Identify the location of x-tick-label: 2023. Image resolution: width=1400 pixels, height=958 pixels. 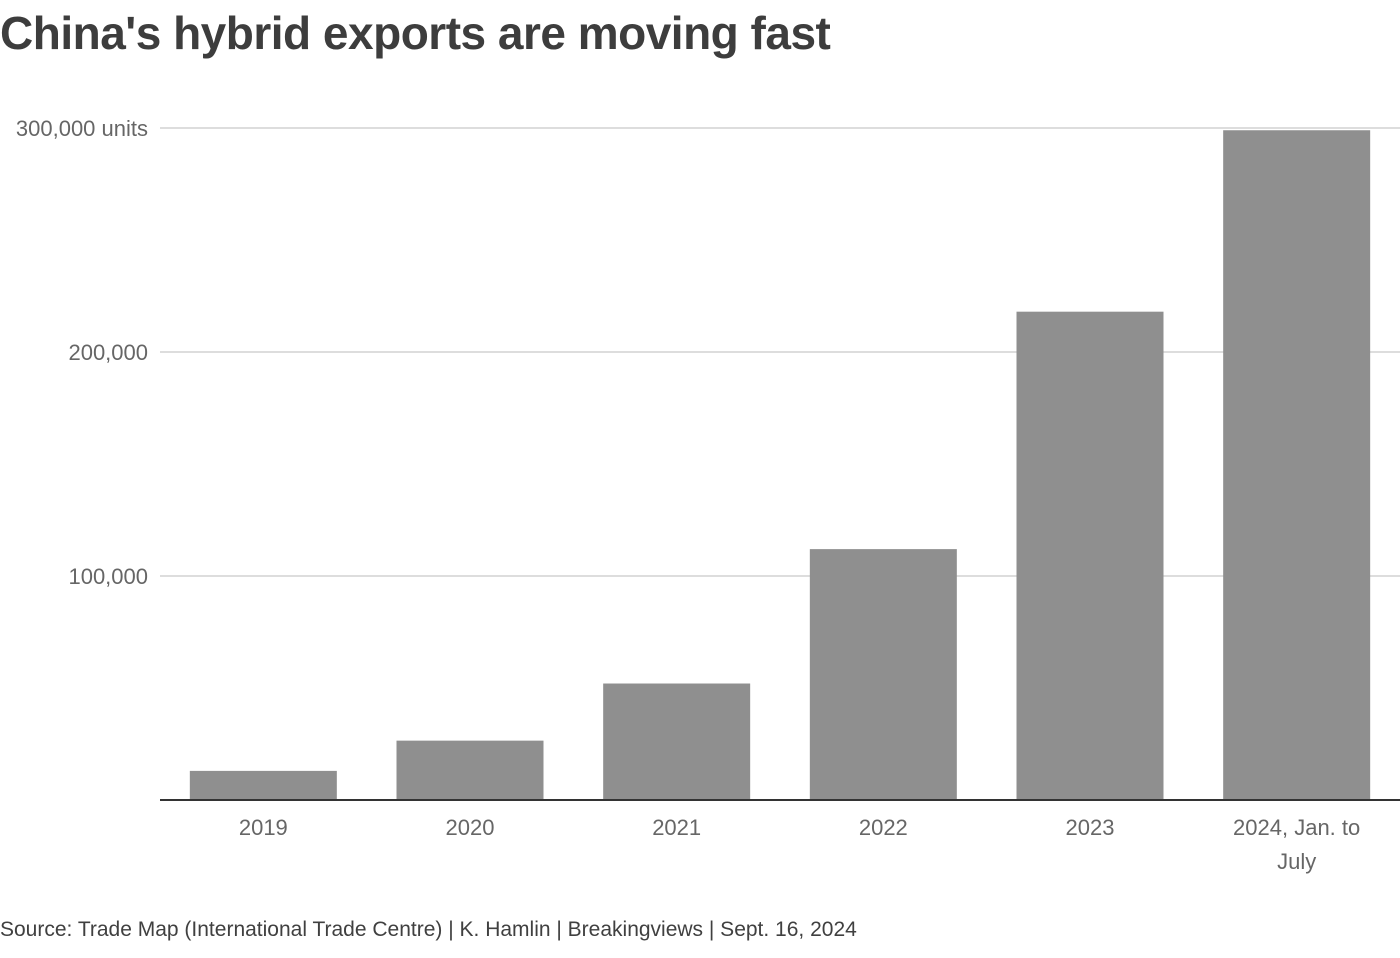
(1090, 827).